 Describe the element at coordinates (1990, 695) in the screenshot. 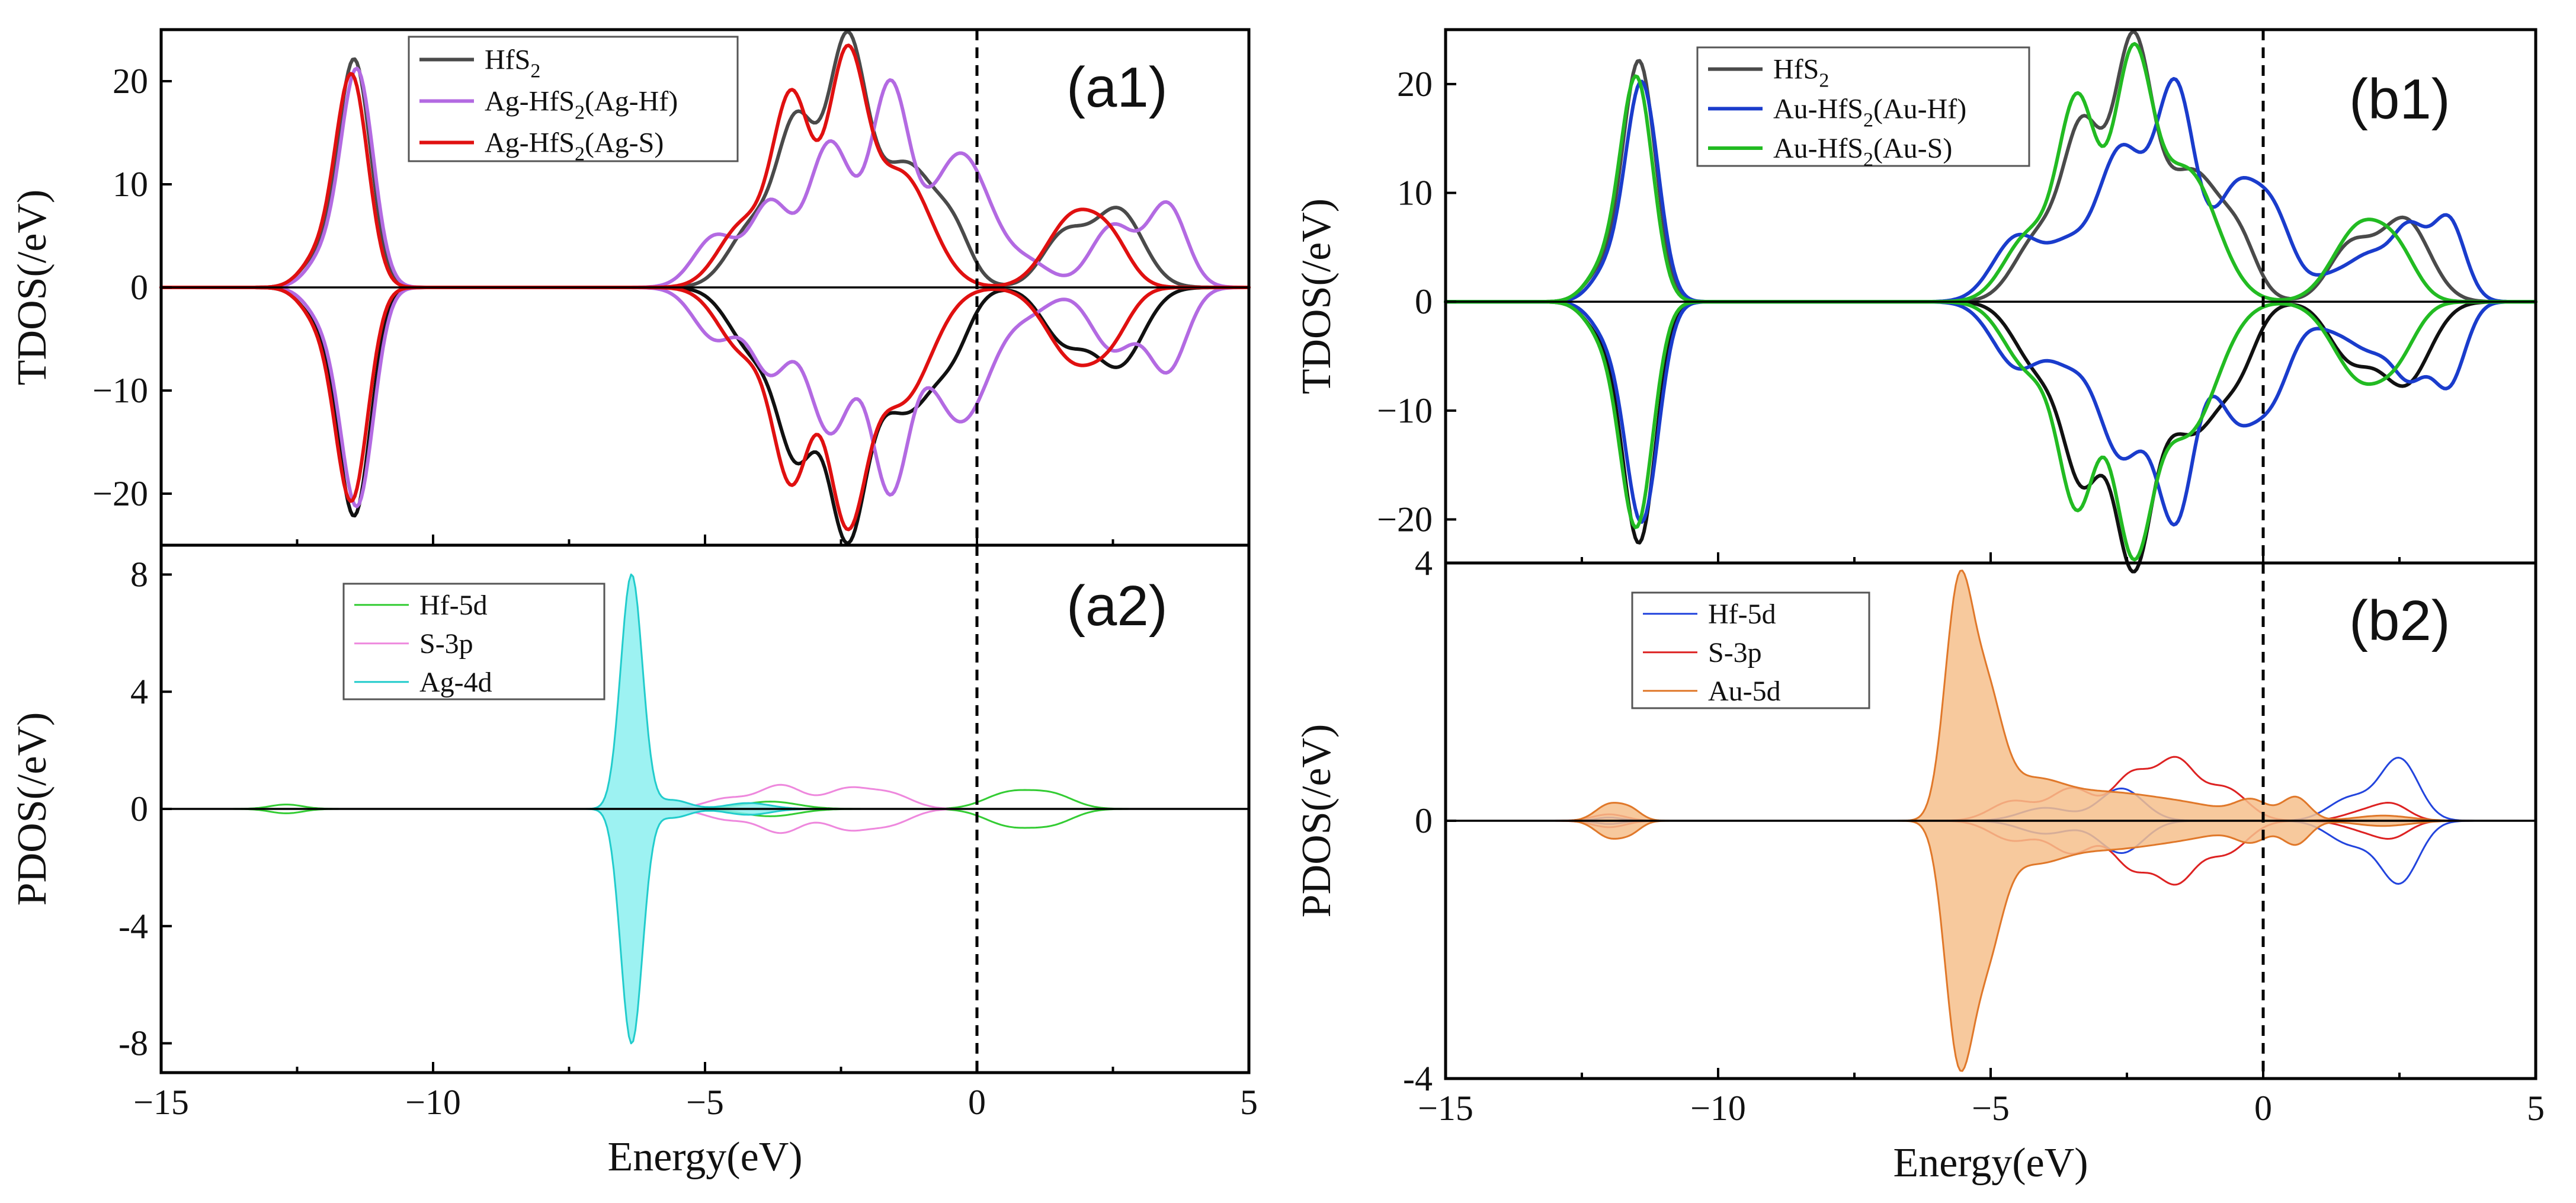

I see `b2-series-2-spin-up` at that location.